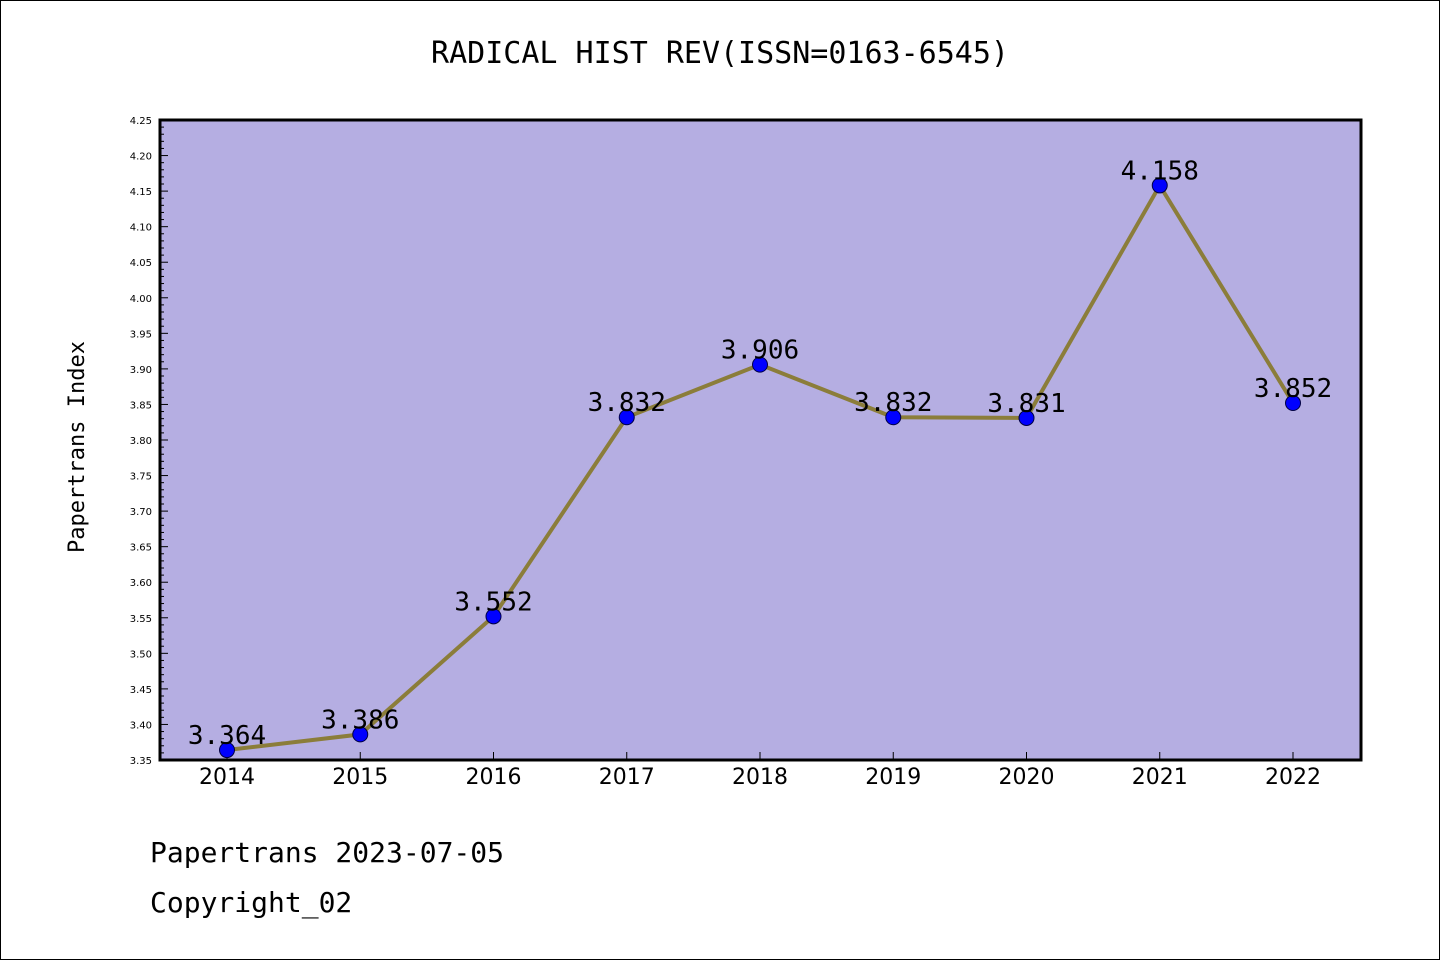 The width and height of the screenshot is (1440, 960). What do you see at coordinates (1160, 777) in the screenshot?
I see `x-tick-label: 2021` at bounding box center [1160, 777].